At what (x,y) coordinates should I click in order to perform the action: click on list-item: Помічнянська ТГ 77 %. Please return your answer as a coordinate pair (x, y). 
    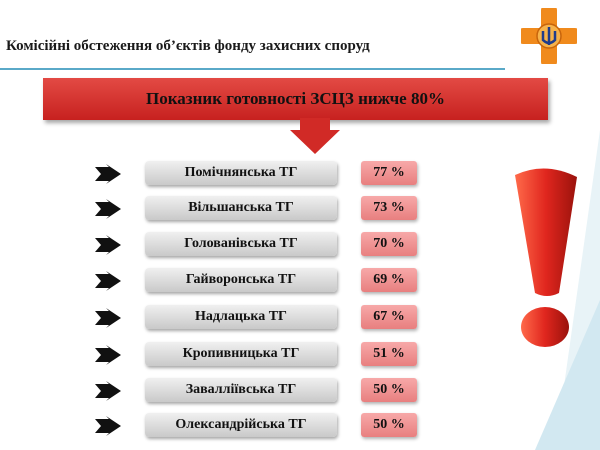
    Looking at the image, I should click on (300, 174).